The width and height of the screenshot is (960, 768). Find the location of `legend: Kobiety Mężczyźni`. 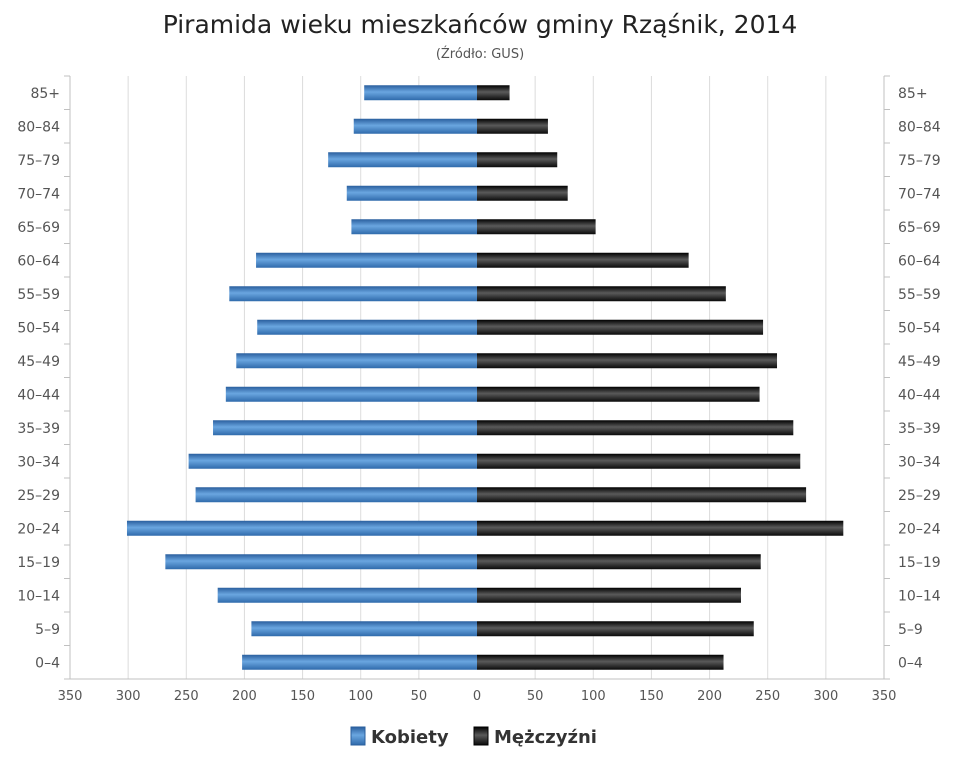

legend: Kobiety Mężczyźni is located at coordinates (473, 737).